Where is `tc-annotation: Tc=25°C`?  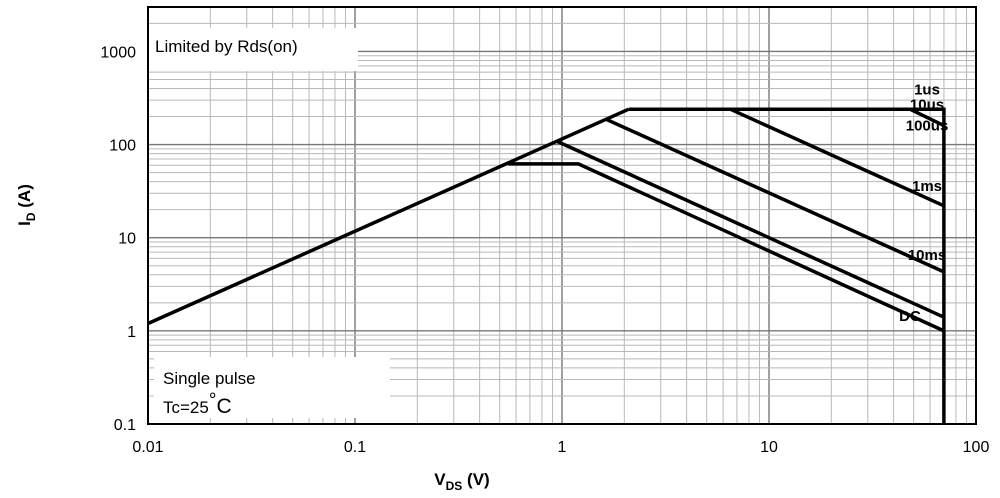 tc-annotation: Tc=25°C is located at coordinates (197, 404).